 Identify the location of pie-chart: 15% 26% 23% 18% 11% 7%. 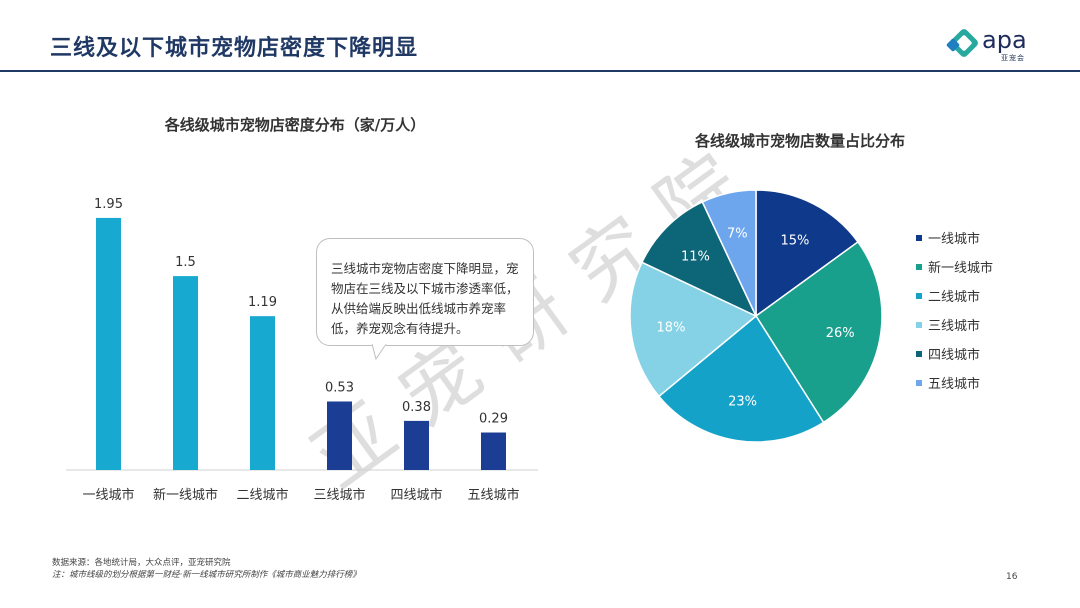
(756, 316).